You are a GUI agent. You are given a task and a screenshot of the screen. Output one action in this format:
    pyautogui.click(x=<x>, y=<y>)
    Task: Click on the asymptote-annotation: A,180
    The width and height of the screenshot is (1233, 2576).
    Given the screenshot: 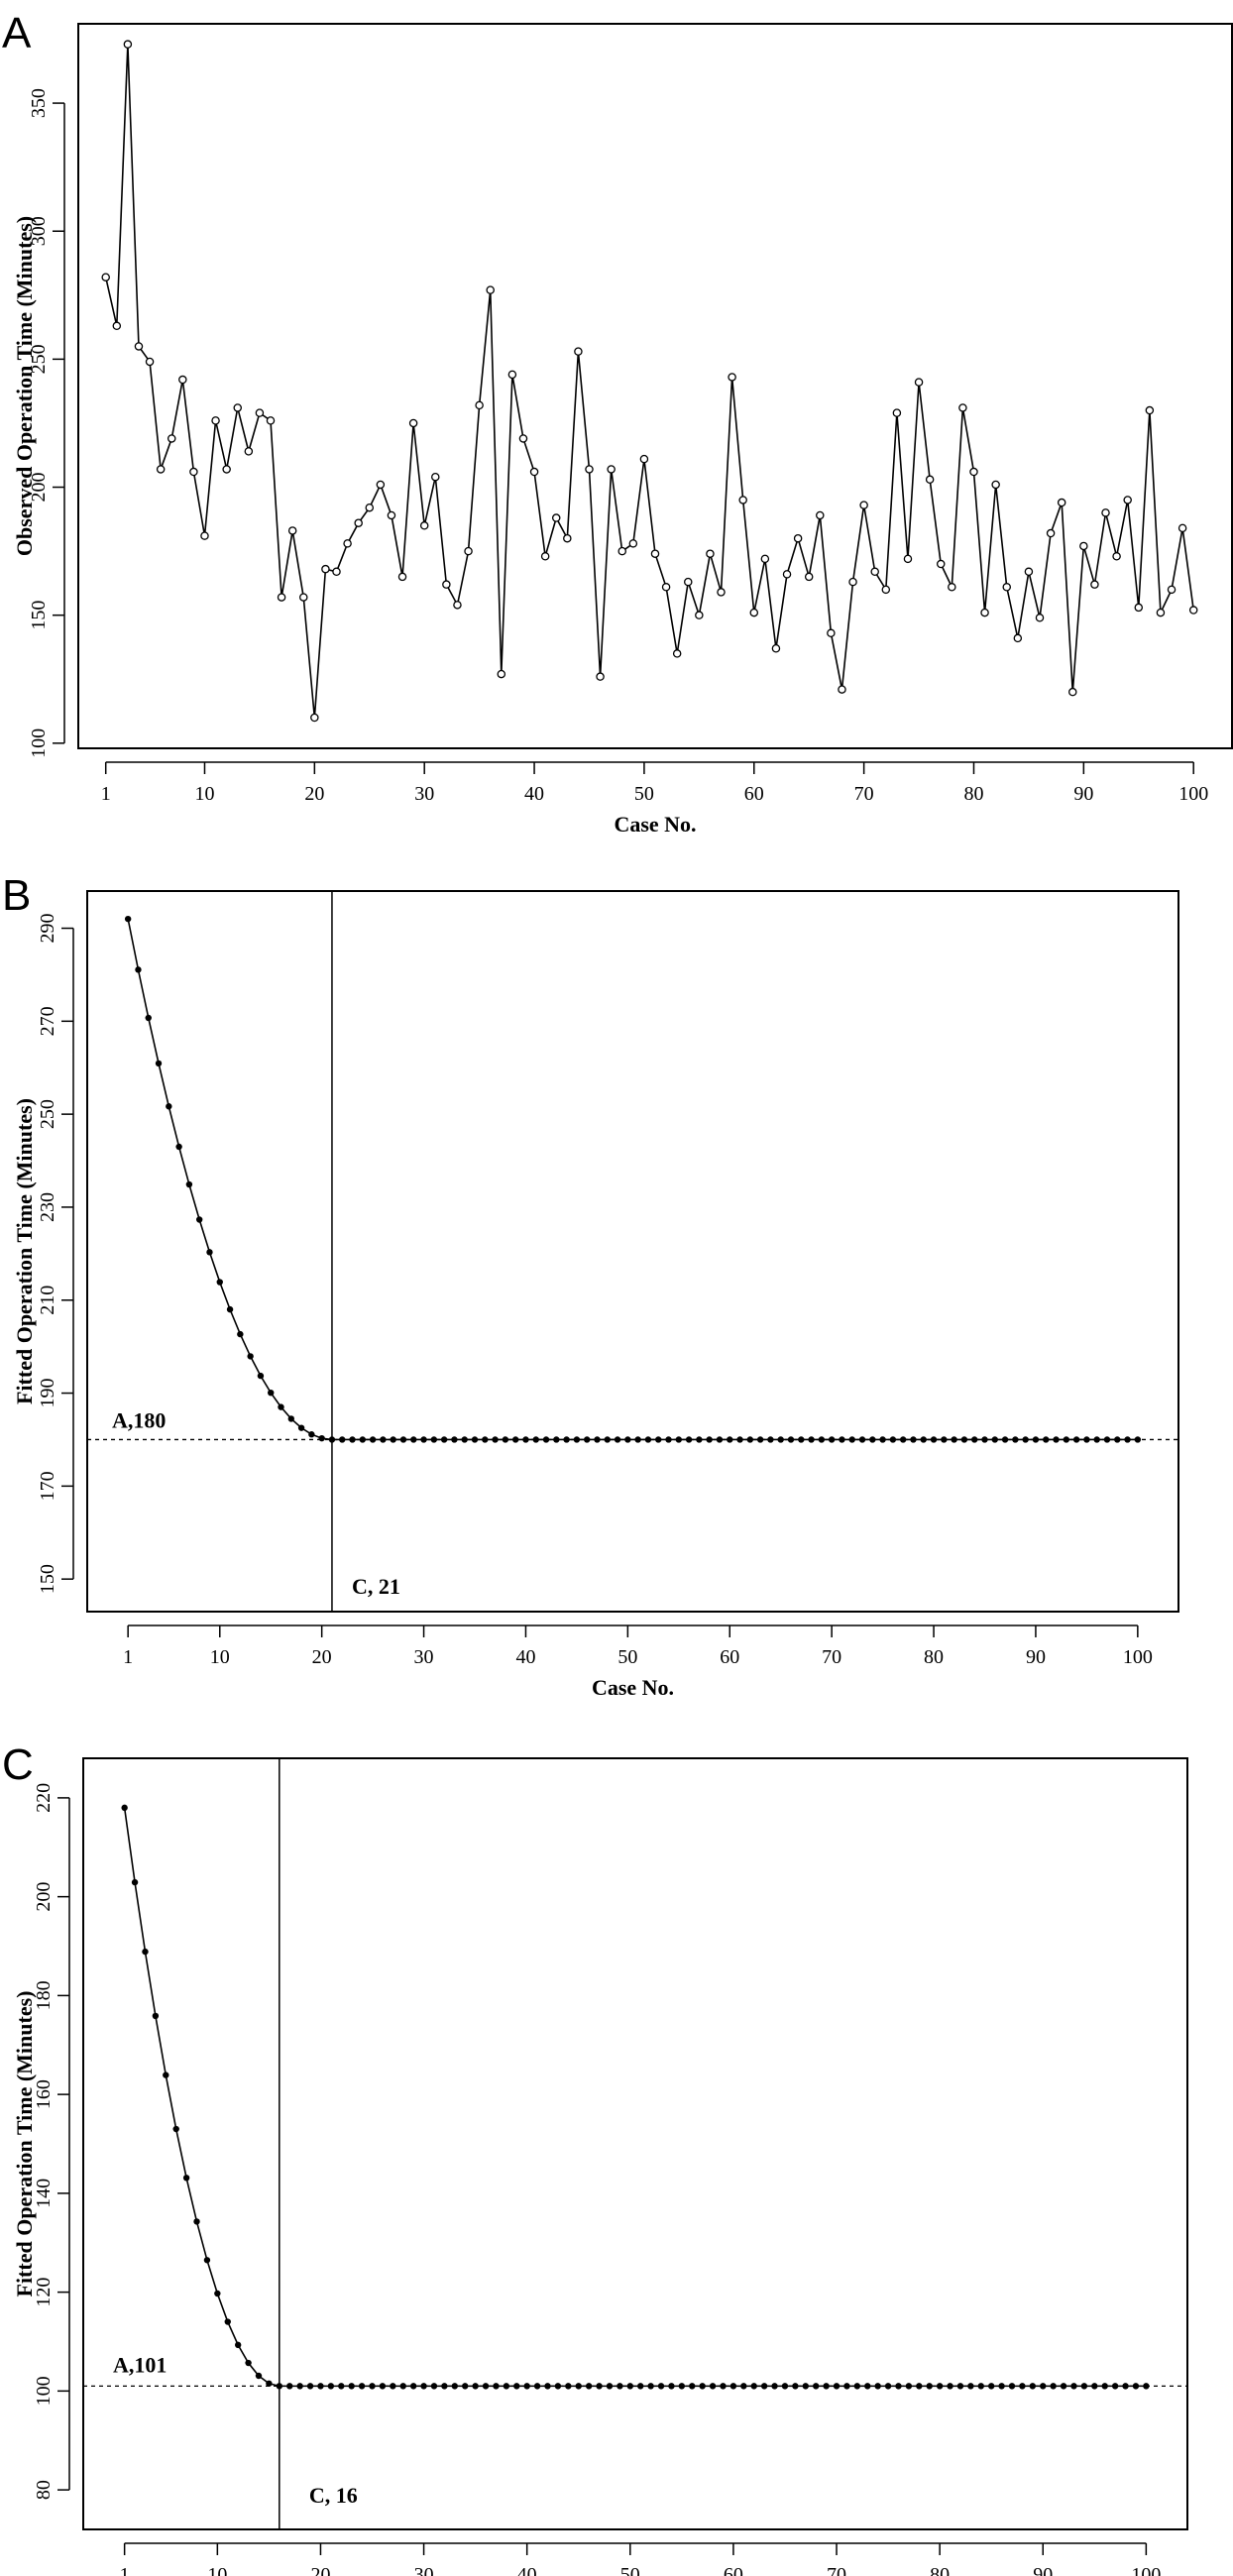 What is the action you would take?
    pyautogui.click(x=139, y=1419)
    